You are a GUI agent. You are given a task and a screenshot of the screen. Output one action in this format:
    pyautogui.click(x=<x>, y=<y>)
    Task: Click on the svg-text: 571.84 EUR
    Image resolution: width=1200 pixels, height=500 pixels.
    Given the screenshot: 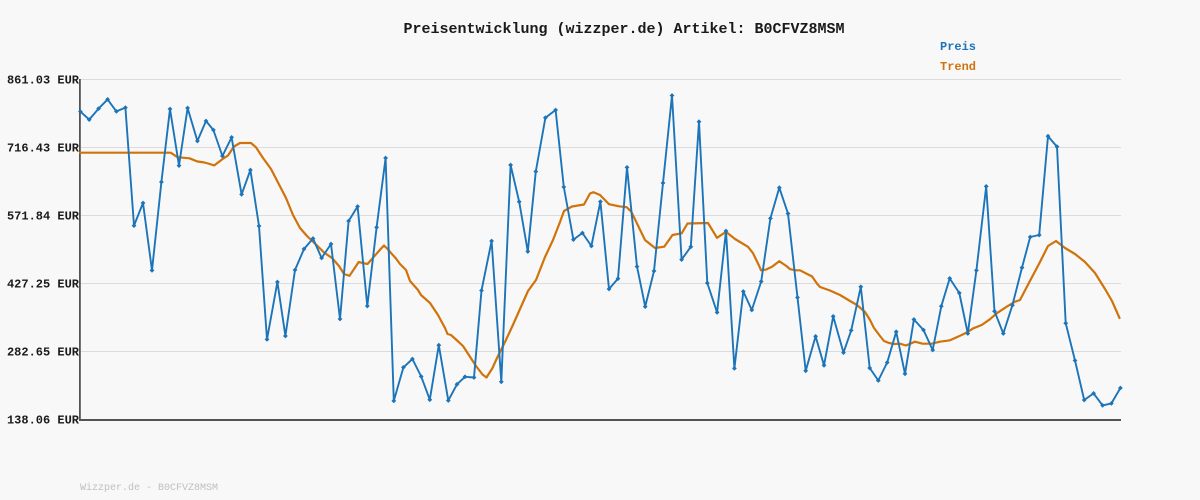 What is the action you would take?
    pyautogui.click(x=43, y=217)
    